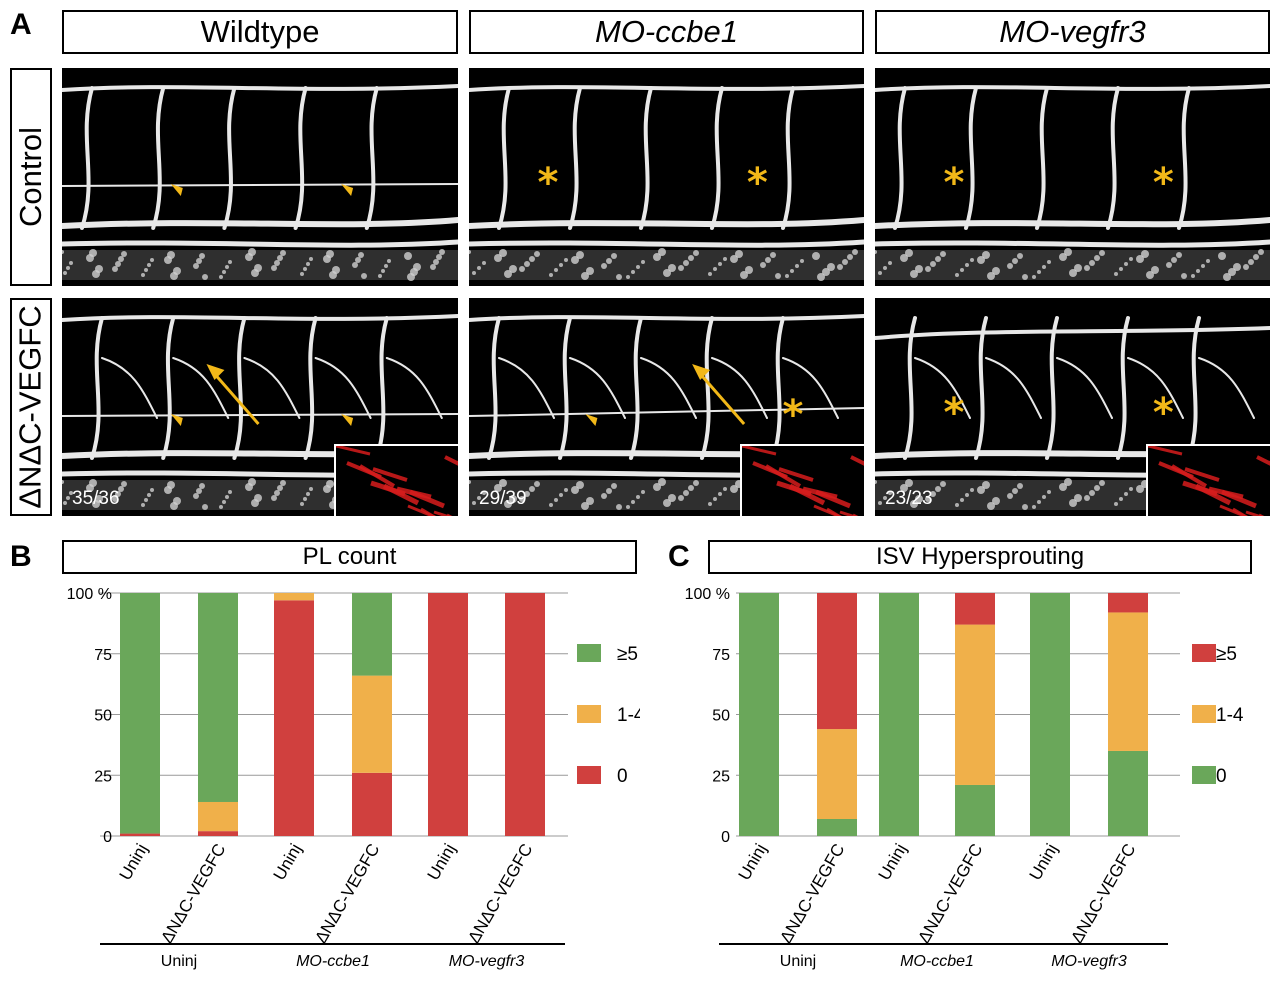 The image size is (1280, 986). I want to click on row-label-control: Control, so click(31, 177).